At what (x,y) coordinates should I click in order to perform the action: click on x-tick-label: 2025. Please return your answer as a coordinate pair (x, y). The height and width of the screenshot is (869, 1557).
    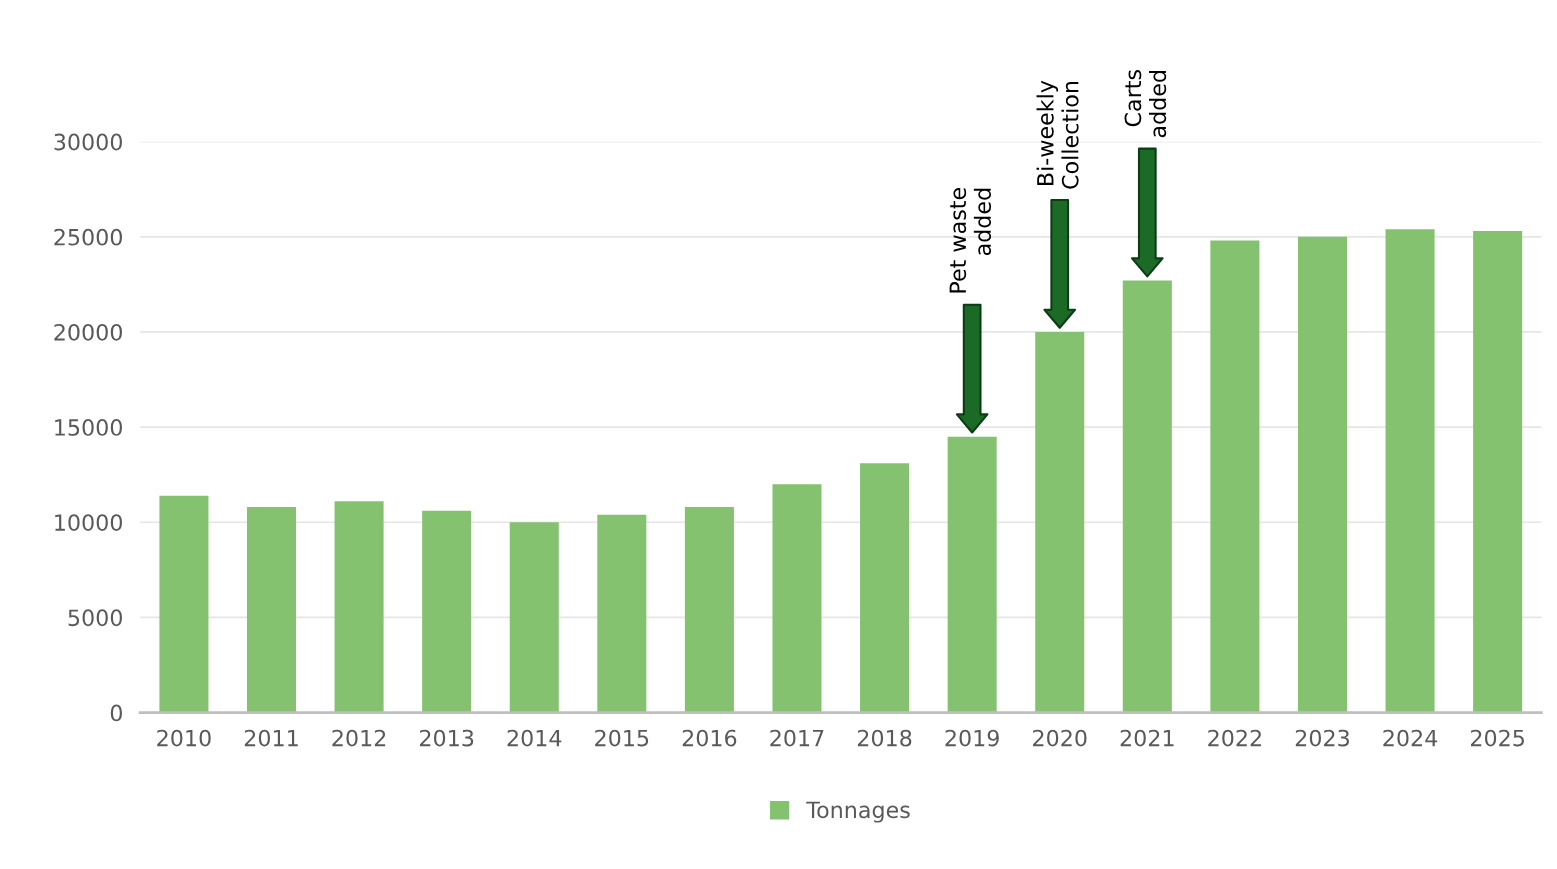
    Looking at the image, I should click on (1497, 738).